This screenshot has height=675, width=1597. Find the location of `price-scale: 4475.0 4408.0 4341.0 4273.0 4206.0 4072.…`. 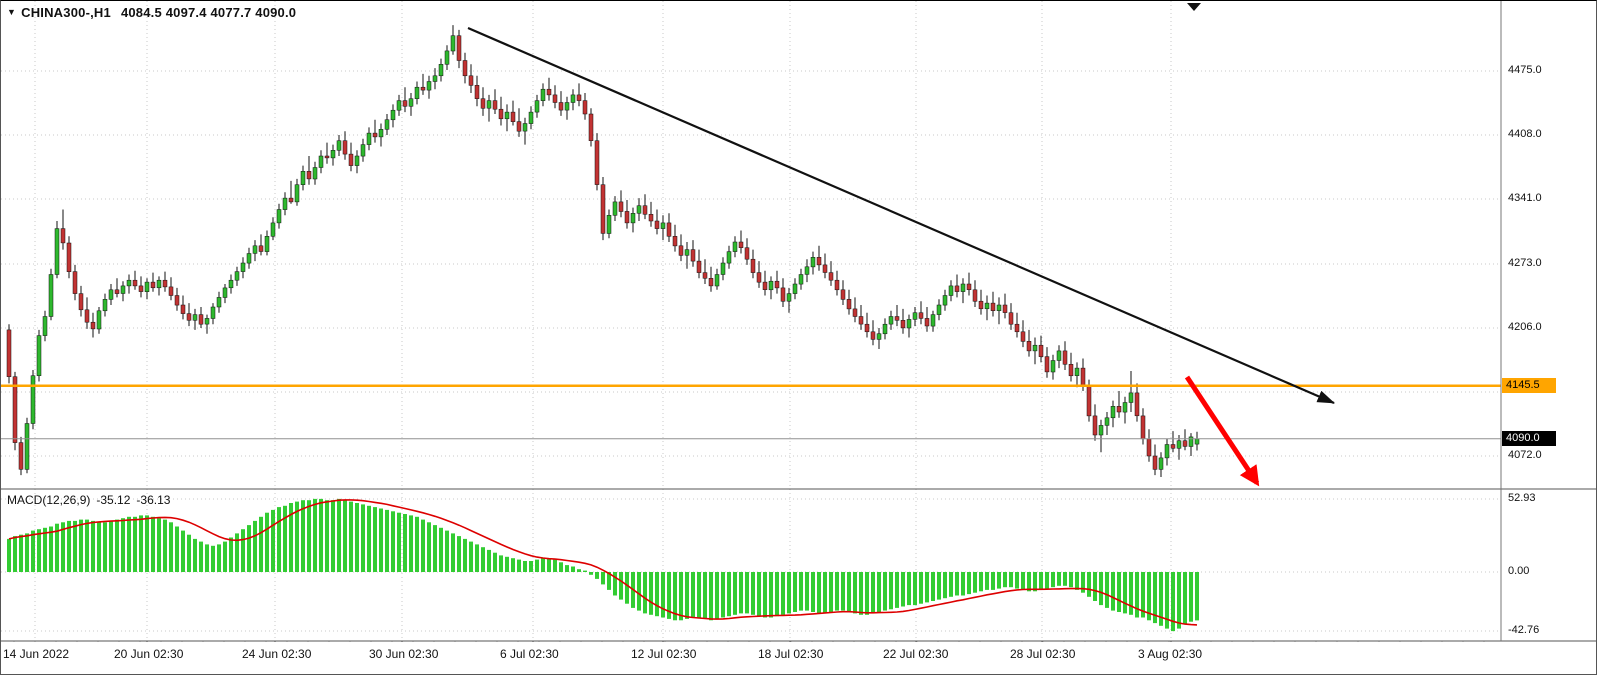

price-scale: 4475.0 4408.0 4341.0 4273.0 4206.0 4072.… is located at coordinates (1548, 321).